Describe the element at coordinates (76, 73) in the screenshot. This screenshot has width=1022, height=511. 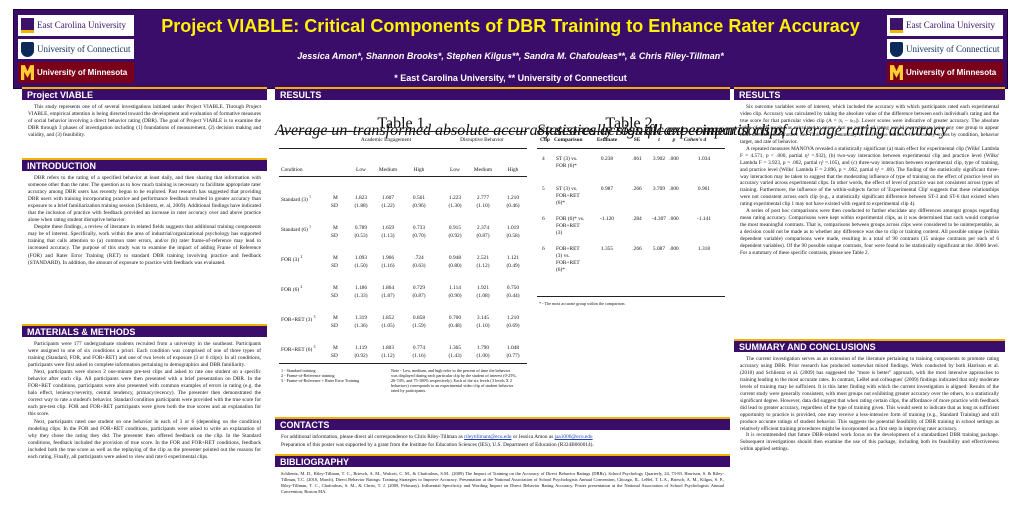
I see `umn-logo: University of Minnesota` at that location.